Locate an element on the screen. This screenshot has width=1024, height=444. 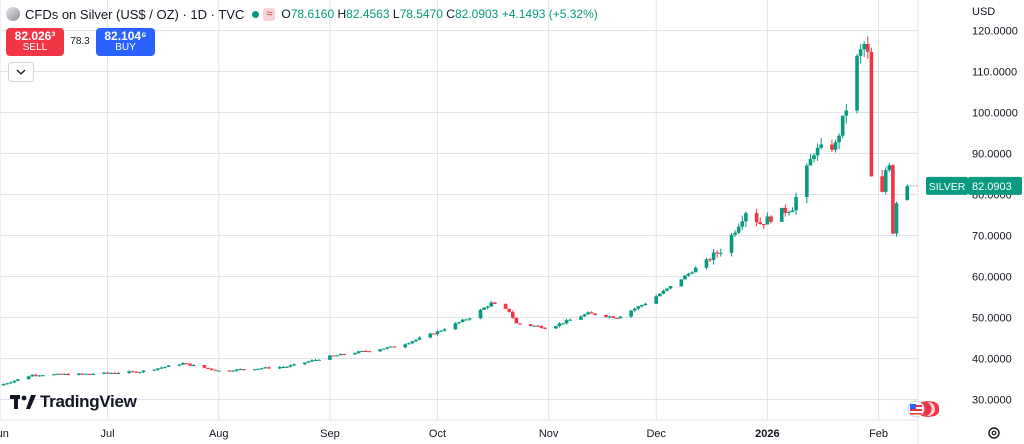
sell-button: 82.026³ SELL is located at coordinates (35, 42).